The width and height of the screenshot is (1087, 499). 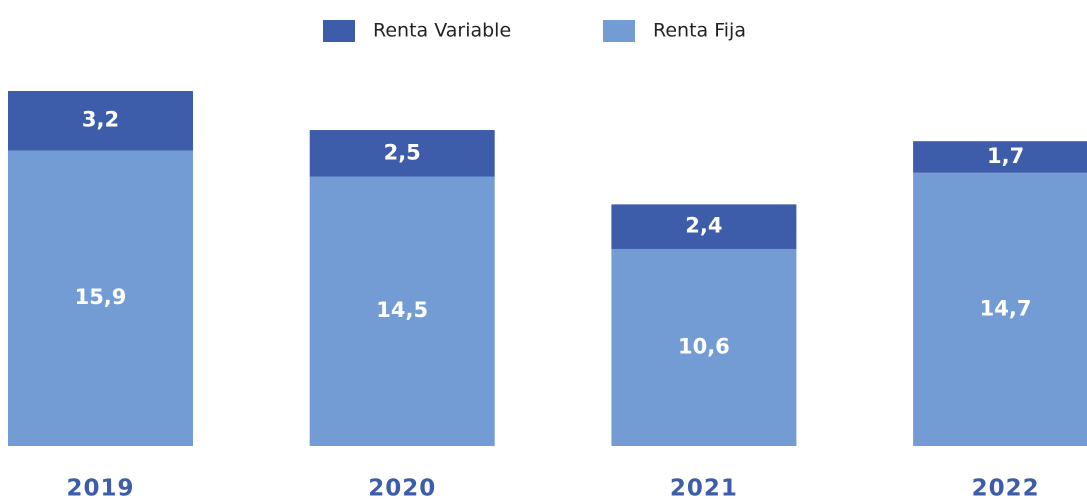 I want to click on data-label: 15,9, so click(x=101, y=297).